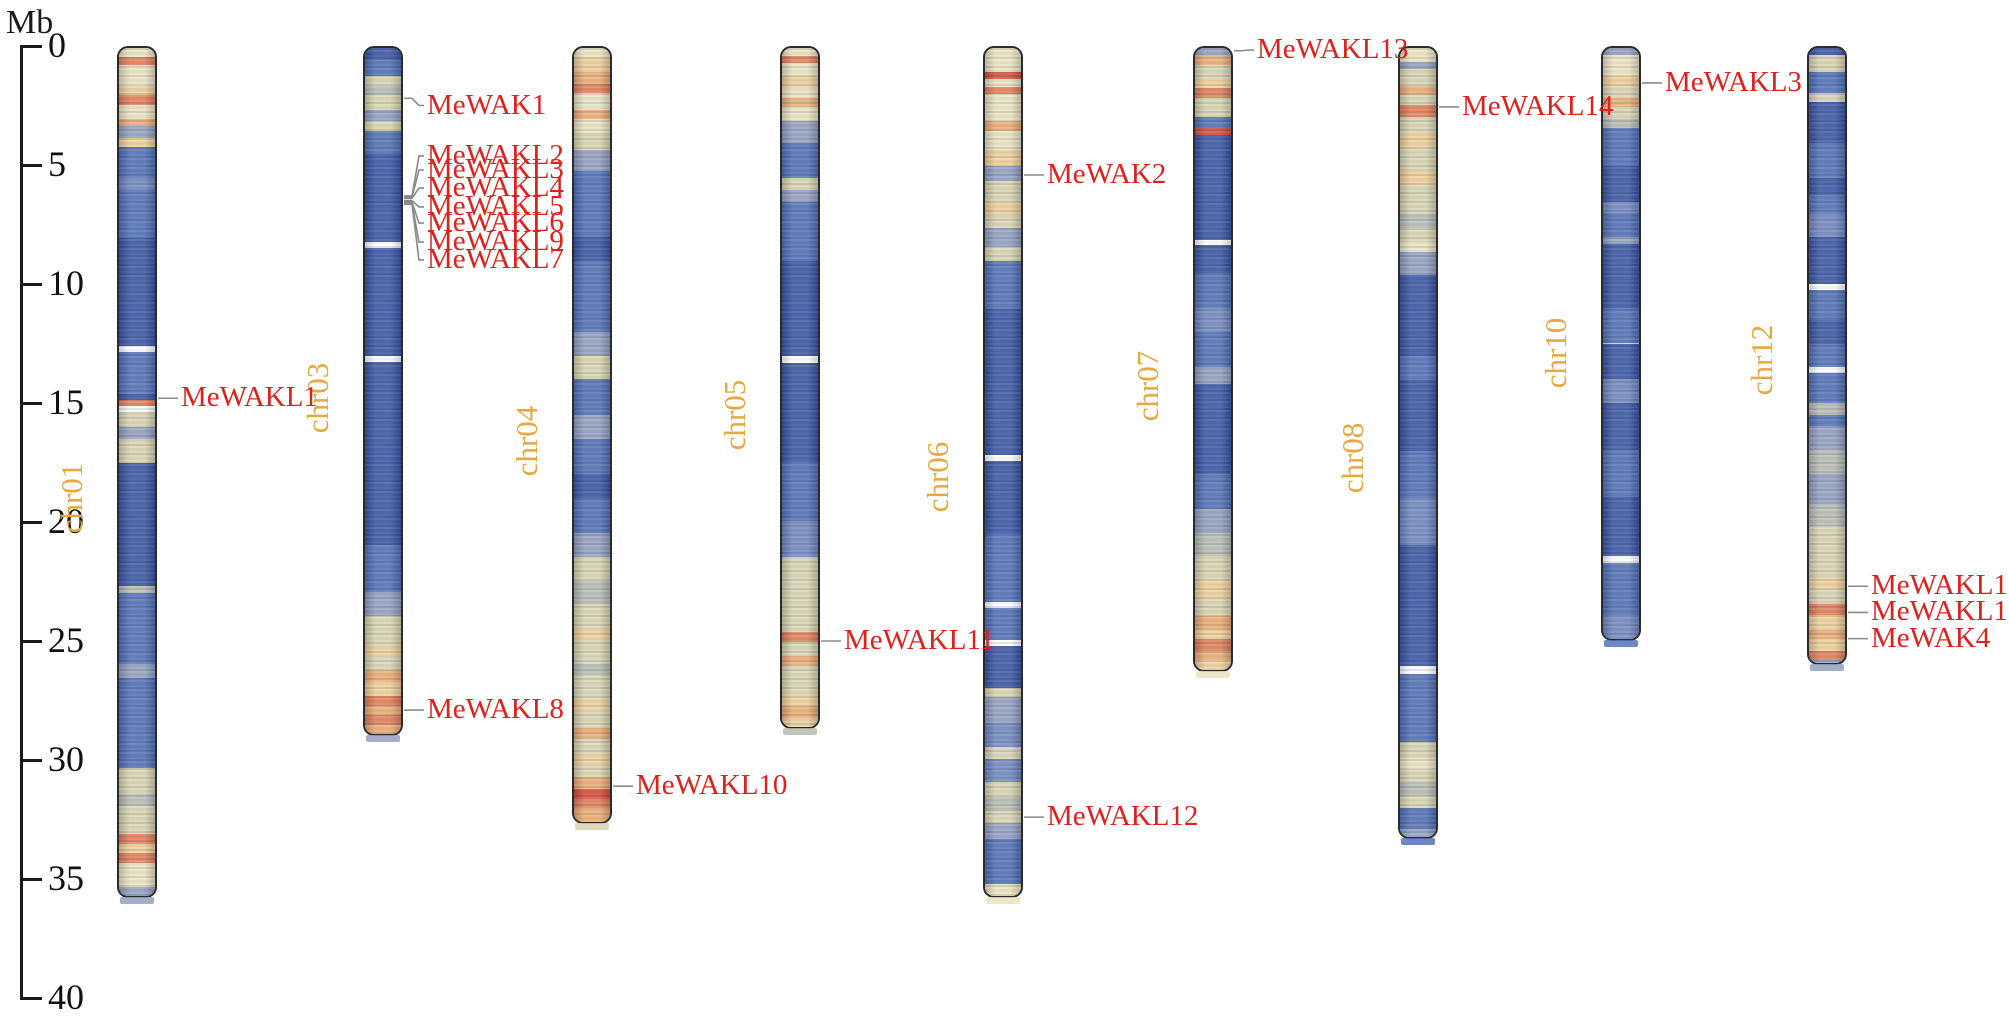 This screenshot has width=2009, height=1019. Describe the element at coordinates (495, 258) in the screenshot. I see `gene-label-MeWAKL7: MeWAKL7` at that location.